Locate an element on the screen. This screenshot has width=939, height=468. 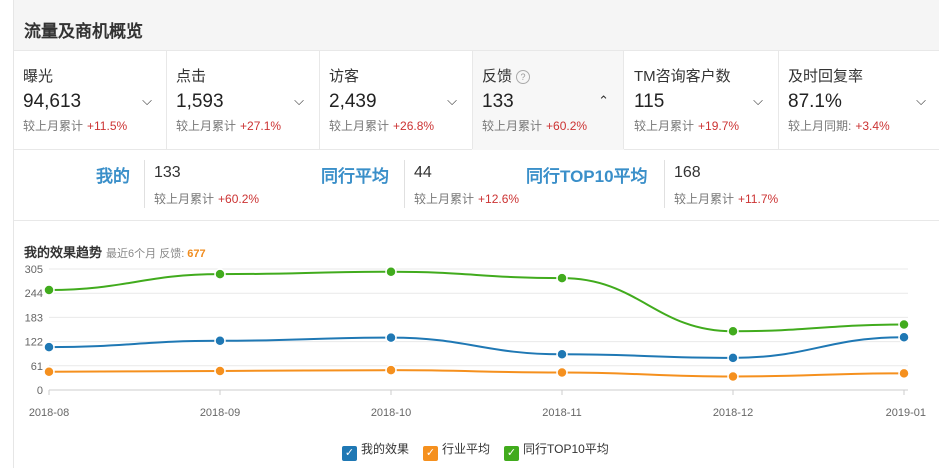
x-tick-label: 2018-10 is located at coordinates (391, 413).